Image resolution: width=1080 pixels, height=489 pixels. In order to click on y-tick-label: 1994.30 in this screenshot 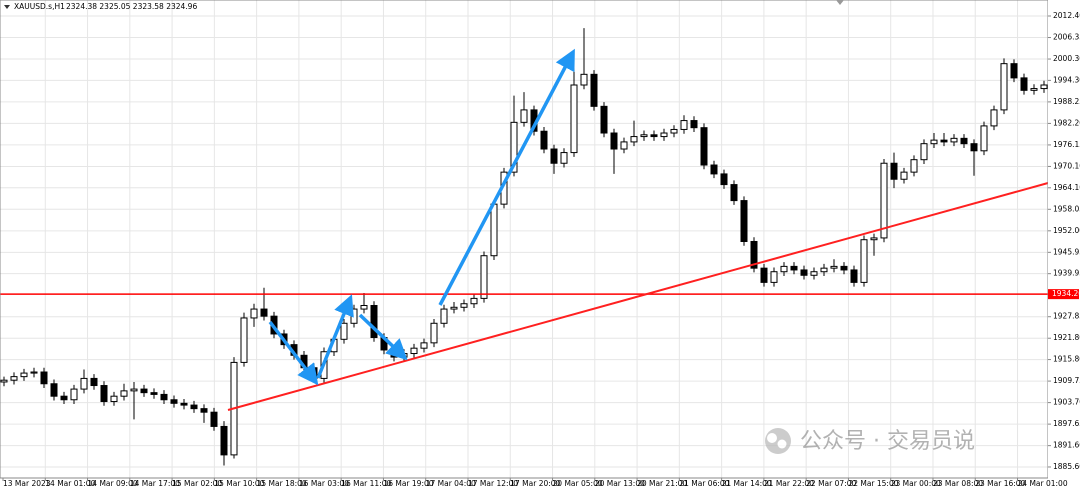, I will do `click(1066, 79)`.